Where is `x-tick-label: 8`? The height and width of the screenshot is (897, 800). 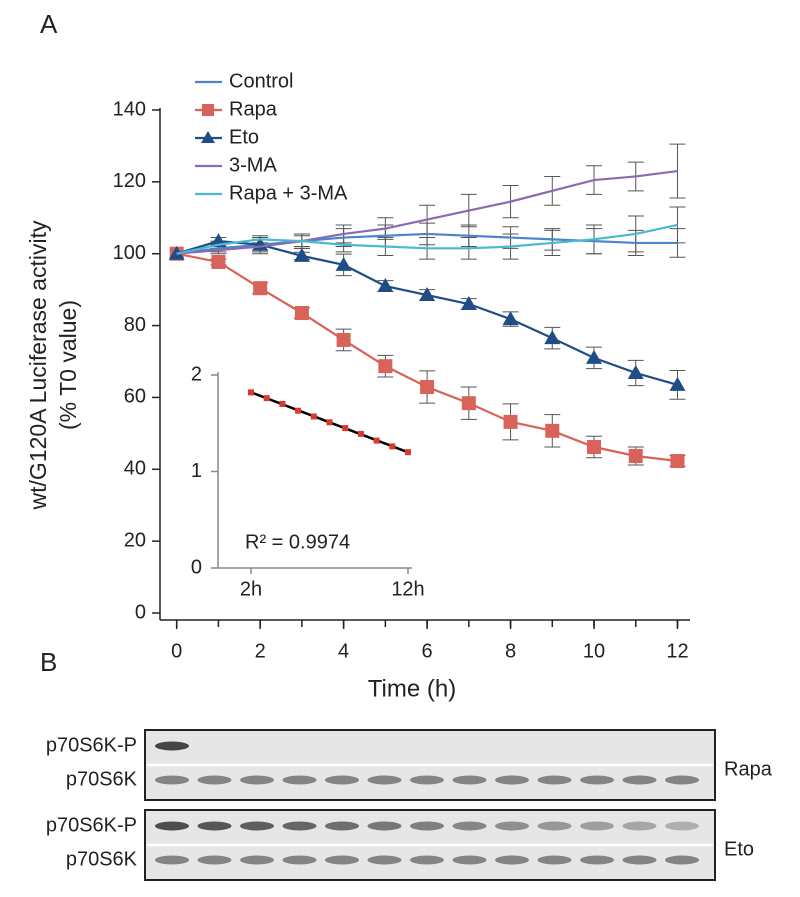 x-tick-label: 8 is located at coordinates (510, 651).